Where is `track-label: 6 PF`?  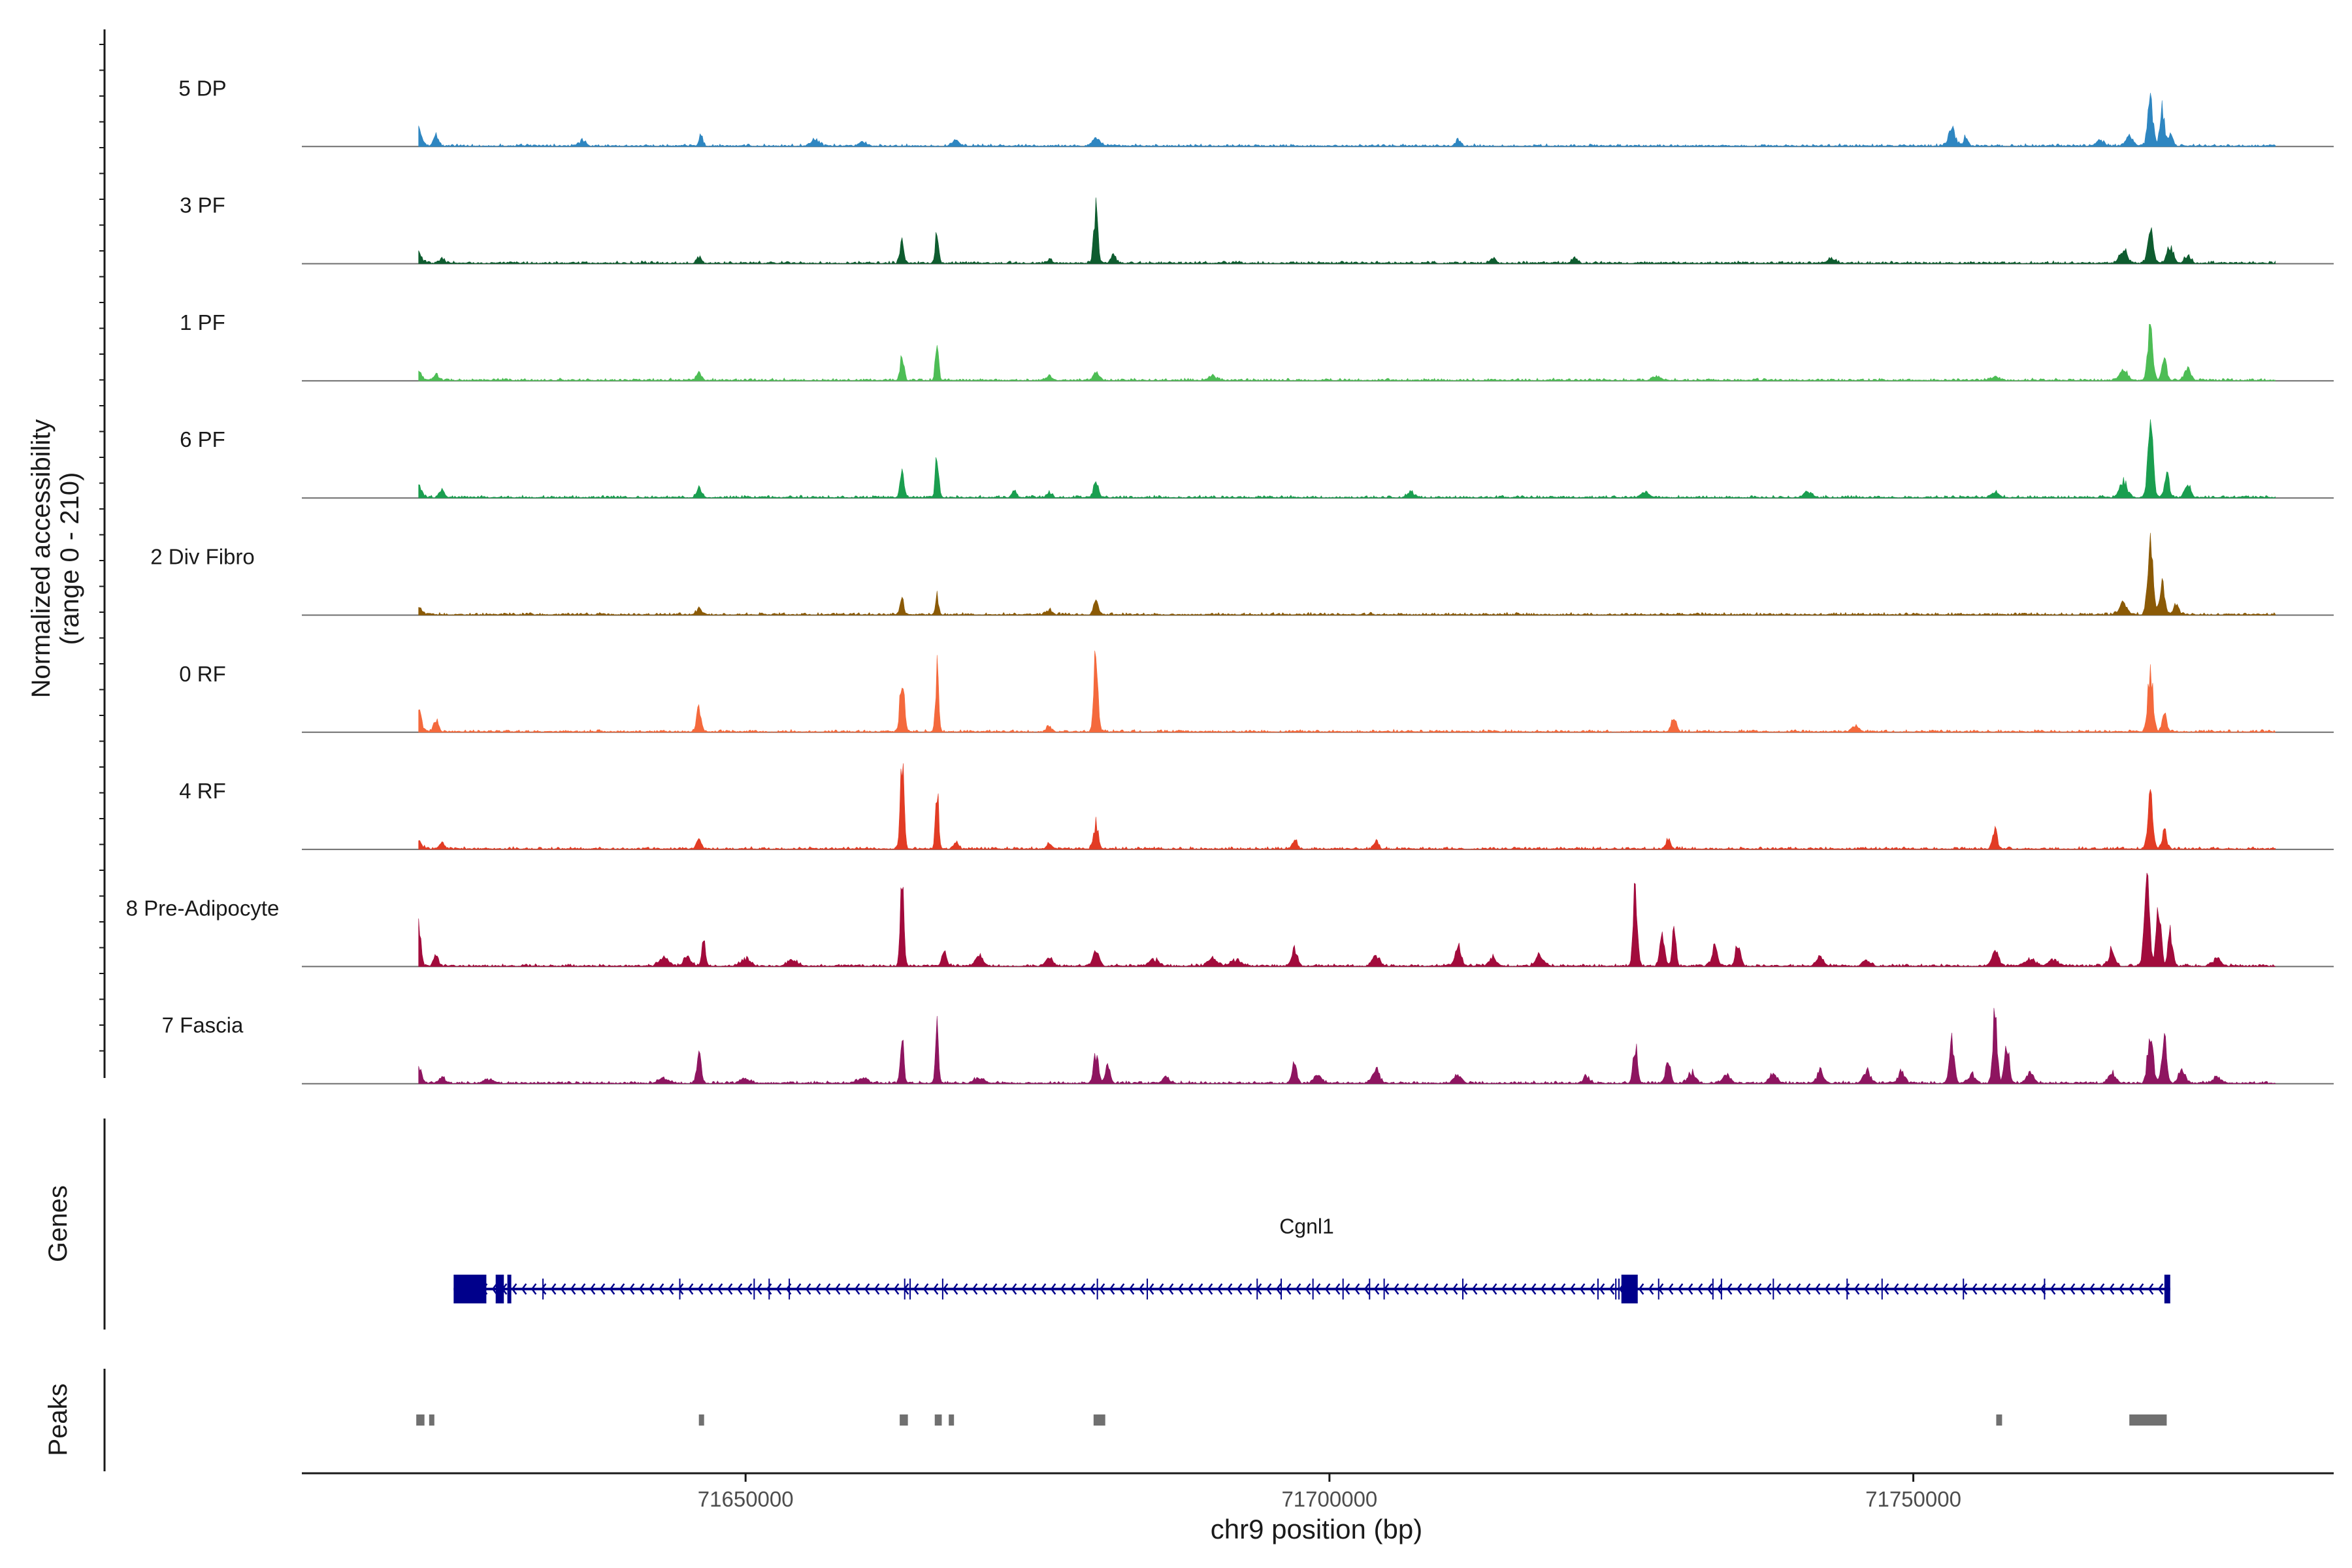 track-label: 6 PF is located at coordinates (202, 439).